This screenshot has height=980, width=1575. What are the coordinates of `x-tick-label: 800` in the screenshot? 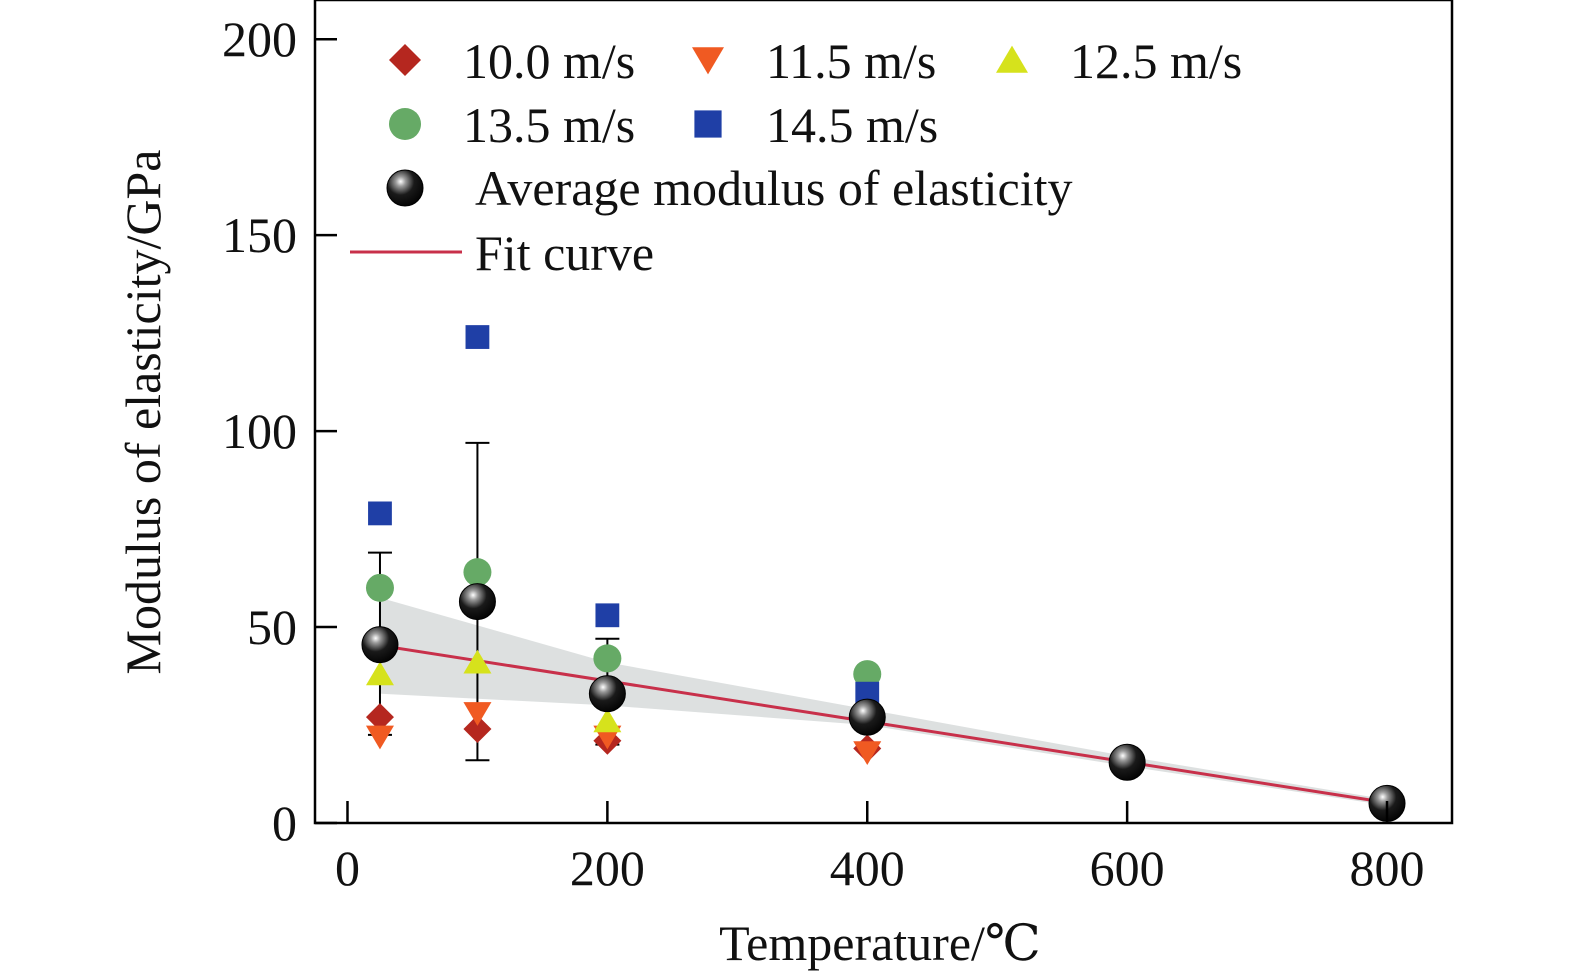 It's located at (1387, 868).